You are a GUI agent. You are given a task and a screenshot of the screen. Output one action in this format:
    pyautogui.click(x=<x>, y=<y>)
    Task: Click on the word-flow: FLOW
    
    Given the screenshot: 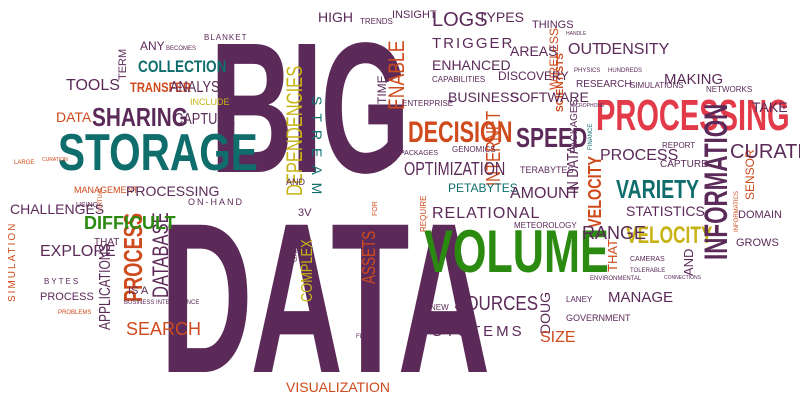 What is the action you would take?
    pyautogui.click(x=365, y=337)
    